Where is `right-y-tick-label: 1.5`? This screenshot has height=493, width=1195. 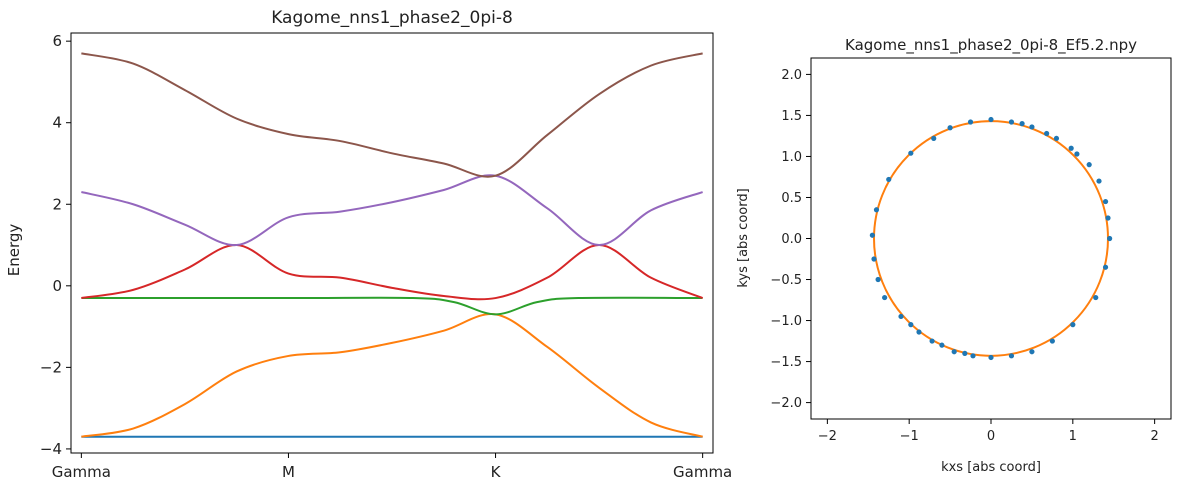 right-y-tick-label: 1.5 is located at coordinates (791, 116).